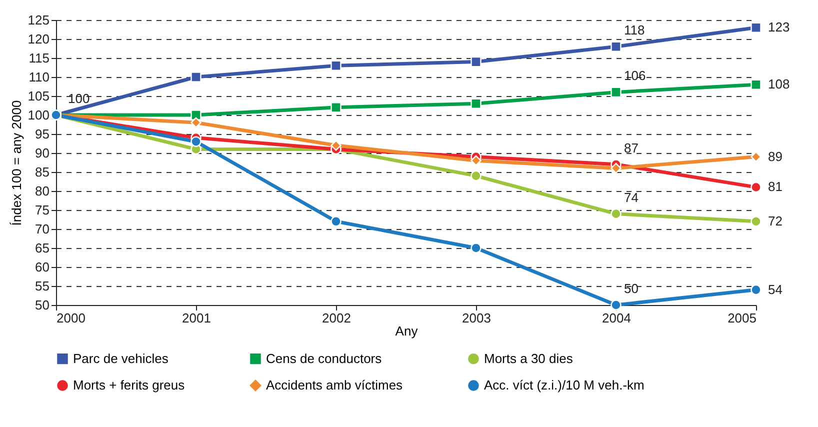 Image resolution: width=818 pixels, height=427 pixels. What do you see at coordinates (564, 385) in the screenshot?
I see `legend-label: Acc. víct (z.i.)/10 M veh.-km` at bounding box center [564, 385].